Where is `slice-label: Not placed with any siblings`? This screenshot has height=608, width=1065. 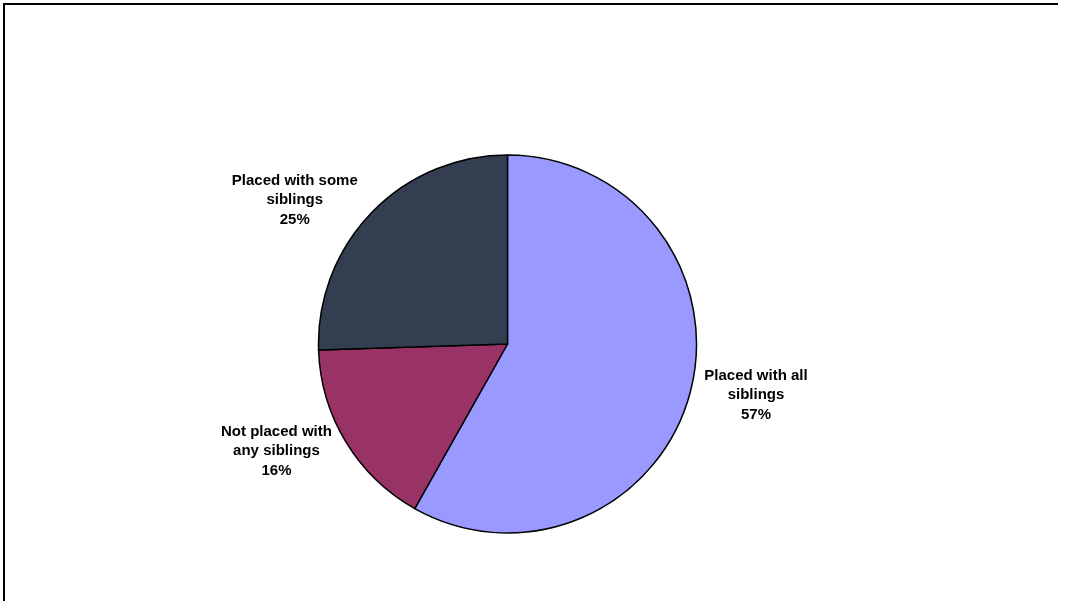 slice-label: Not placed with any siblings is located at coordinates (276, 439).